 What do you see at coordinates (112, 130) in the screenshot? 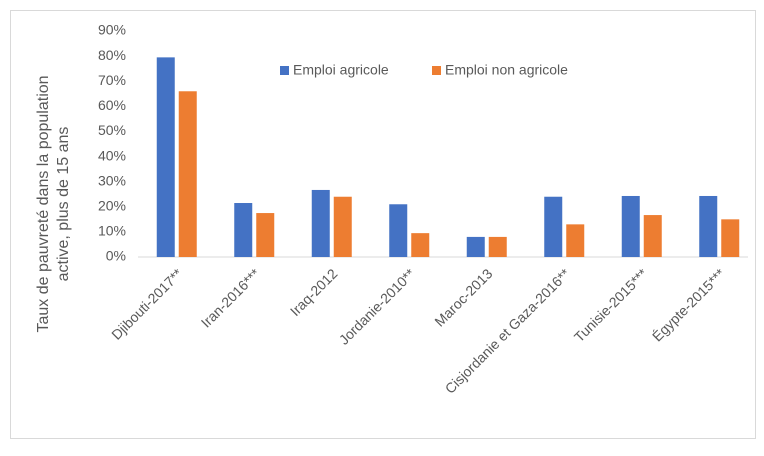
I see `y-tick-label: 50%` at bounding box center [112, 130].